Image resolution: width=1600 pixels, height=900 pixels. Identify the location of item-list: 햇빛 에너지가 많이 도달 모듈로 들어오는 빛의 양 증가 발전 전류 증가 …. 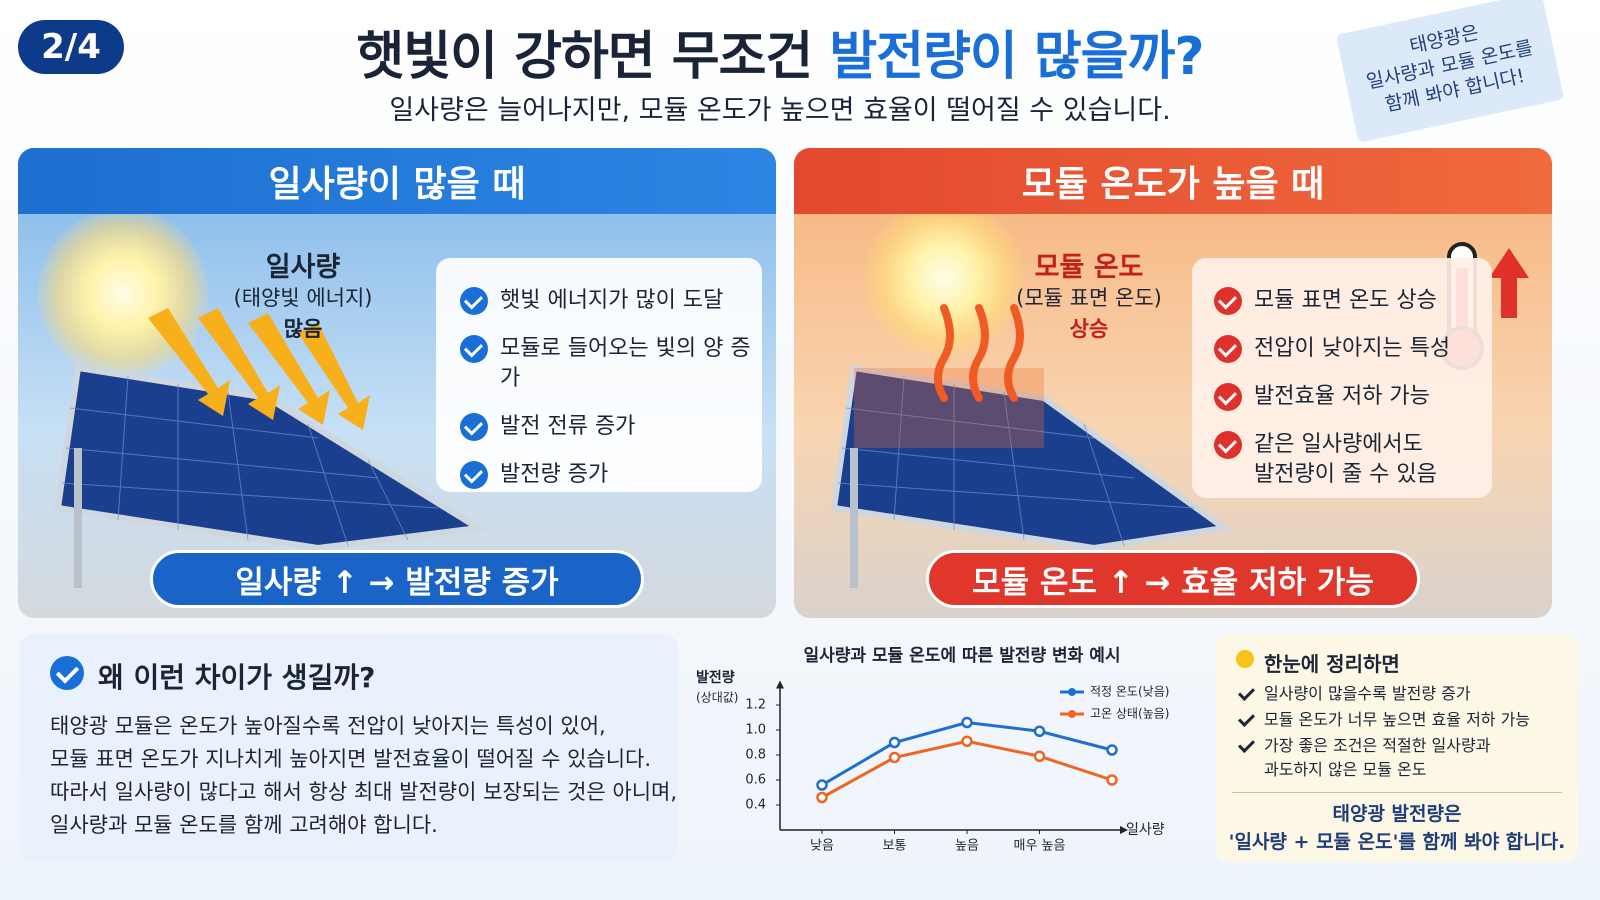
(611, 397).